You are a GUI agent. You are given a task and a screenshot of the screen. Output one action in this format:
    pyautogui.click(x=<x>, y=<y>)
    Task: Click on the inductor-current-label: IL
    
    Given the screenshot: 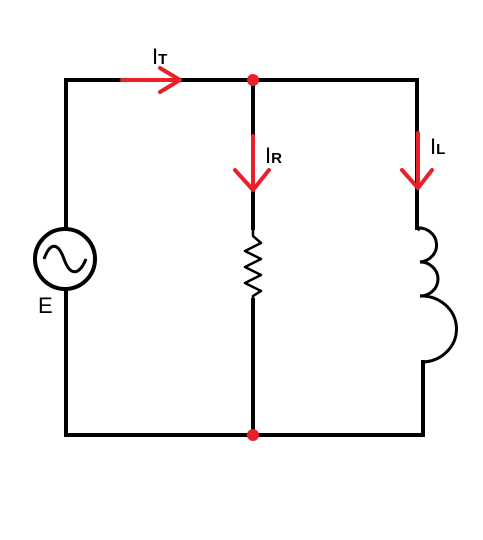 What is the action you would take?
    pyautogui.click(x=437, y=146)
    